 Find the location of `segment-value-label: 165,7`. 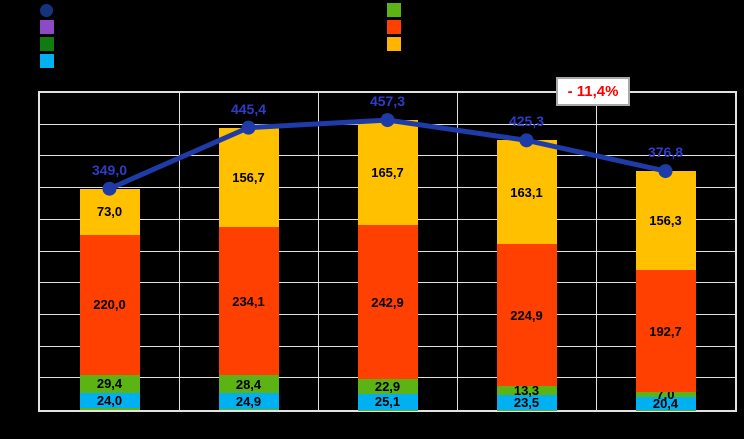

segment-value-label: 165,7 is located at coordinates (387, 173).